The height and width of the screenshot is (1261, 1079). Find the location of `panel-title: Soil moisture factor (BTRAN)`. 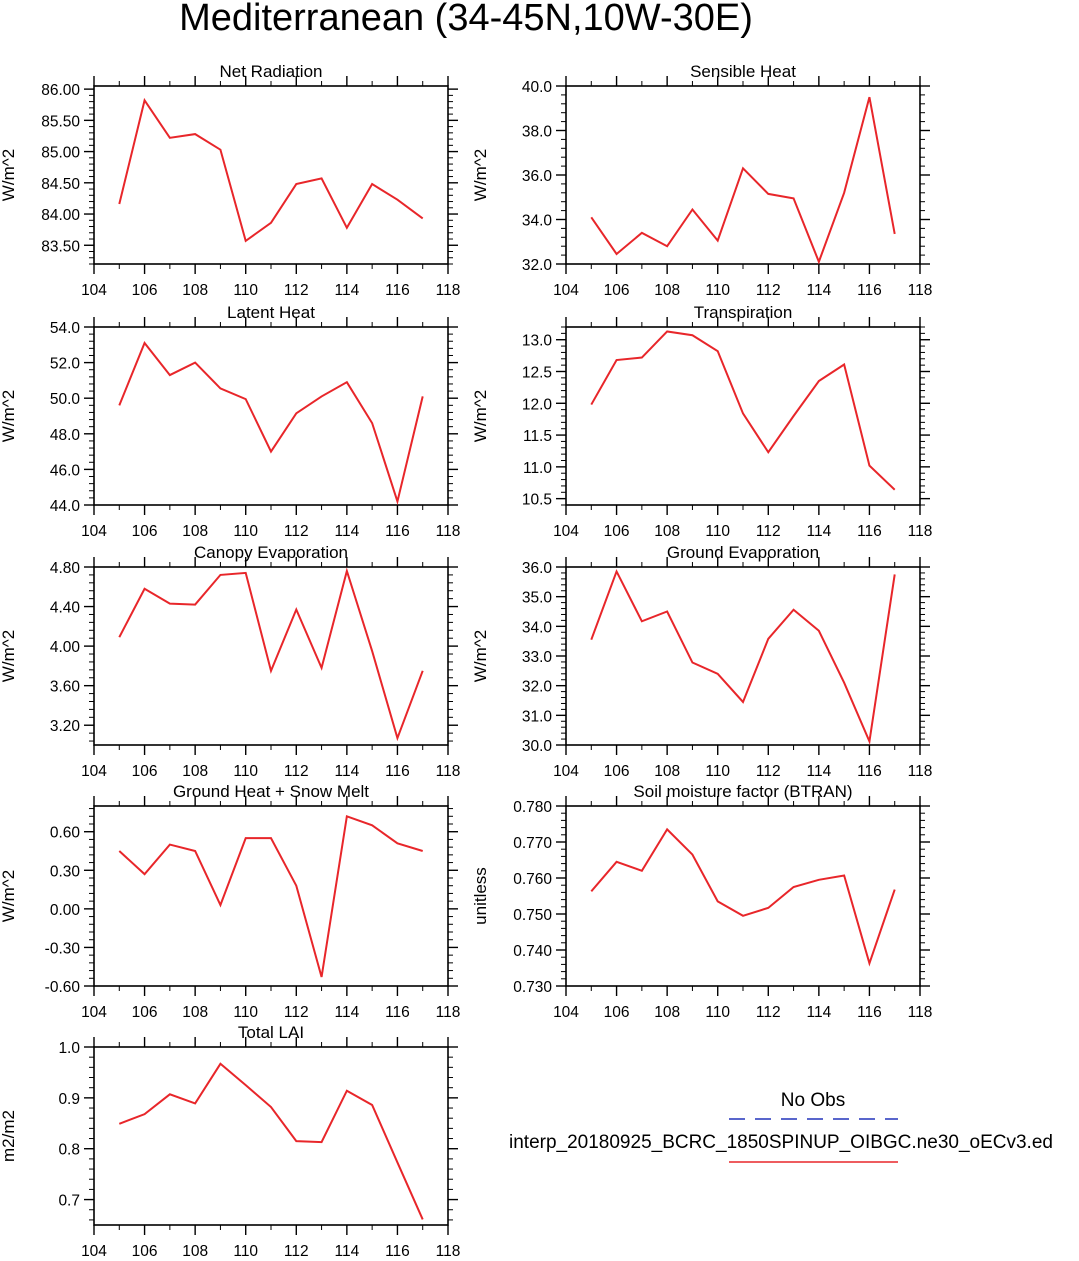

panel-title: Soil moisture factor (BTRAN) is located at coordinates (742, 791).